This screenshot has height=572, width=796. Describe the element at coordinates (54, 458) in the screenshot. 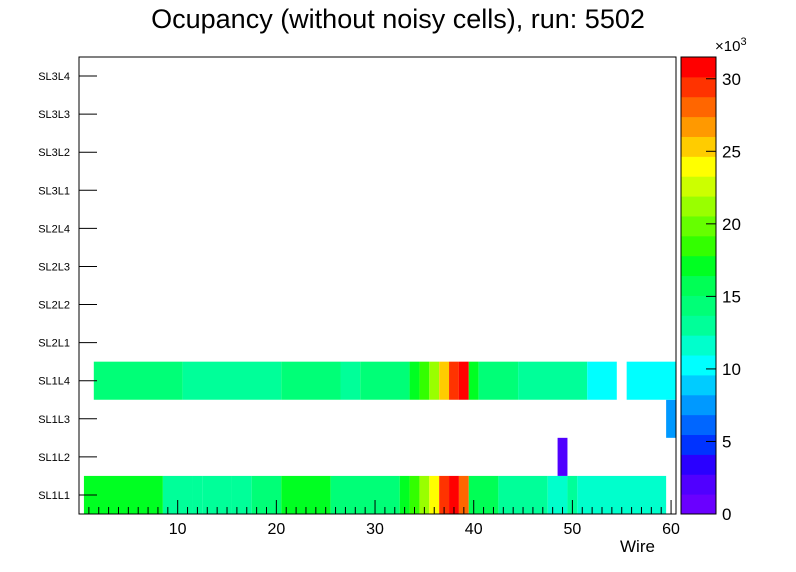

I see `y-tick-label: SL1L2` at that location.